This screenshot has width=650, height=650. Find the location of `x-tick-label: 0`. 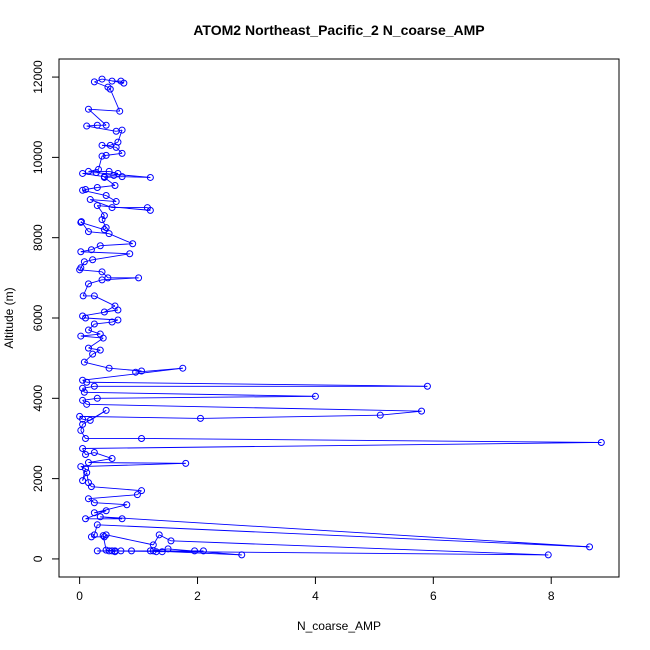

x-tick-label: 0 is located at coordinates (79, 596).